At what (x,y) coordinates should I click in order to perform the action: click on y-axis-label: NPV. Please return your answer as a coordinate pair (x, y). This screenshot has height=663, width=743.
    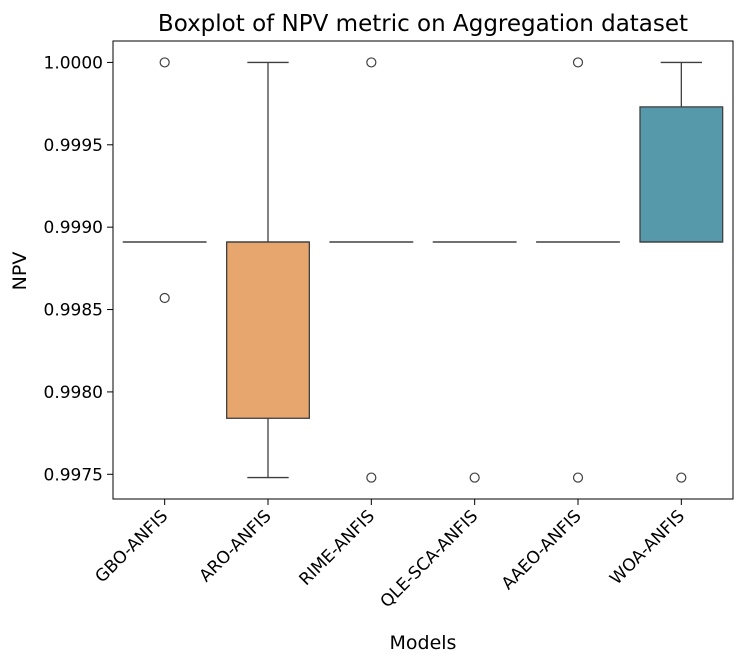
    Looking at the image, I should click on (20, 271).